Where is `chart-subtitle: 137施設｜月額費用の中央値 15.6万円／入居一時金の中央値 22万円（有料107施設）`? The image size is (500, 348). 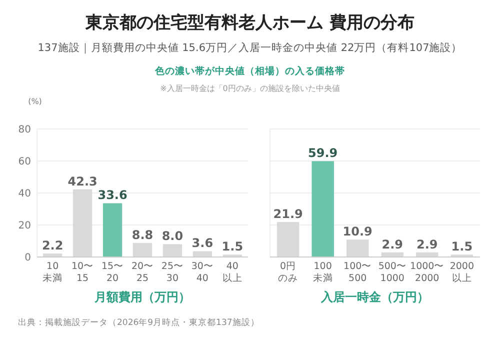
chart-subtitle: 137施設｜月額費用の中央値 15.6万円／入居一時金の中央値 22万円（有料107施設） is located at coordinates (250, 47).